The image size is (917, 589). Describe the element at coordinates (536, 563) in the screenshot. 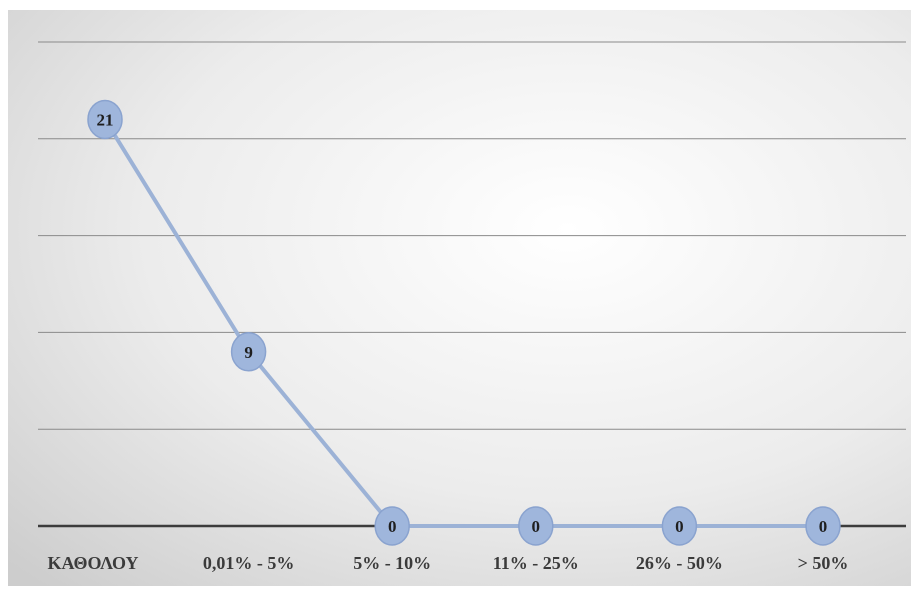

I see `x-tick-label: 11% - 25%` at that location.